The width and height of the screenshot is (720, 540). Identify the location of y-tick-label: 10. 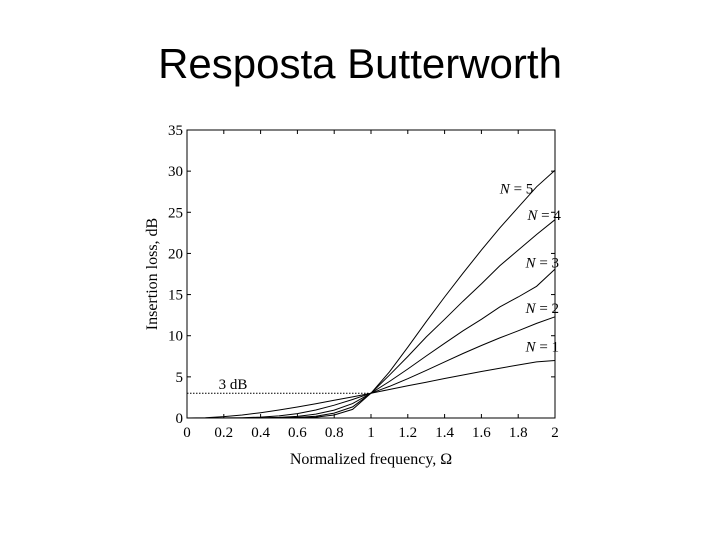
(175, 337).